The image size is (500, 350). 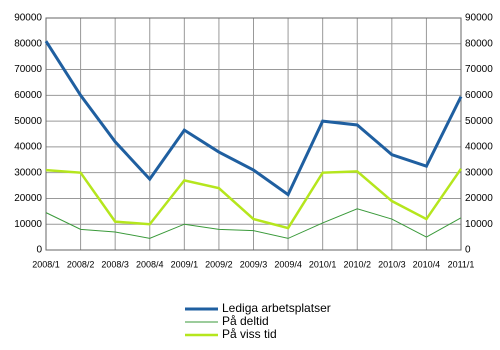 What do you see at coordinates (427, 264) in the screenshot?
I see `x-tick-label: 2010/4` at bounding box center [427, 264].